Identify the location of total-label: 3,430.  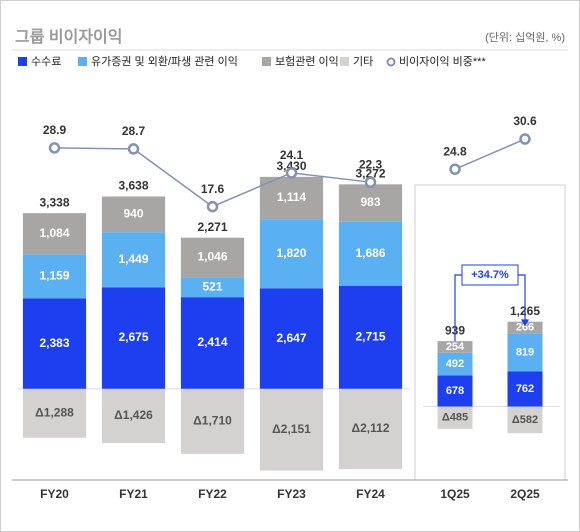
(291, 166).